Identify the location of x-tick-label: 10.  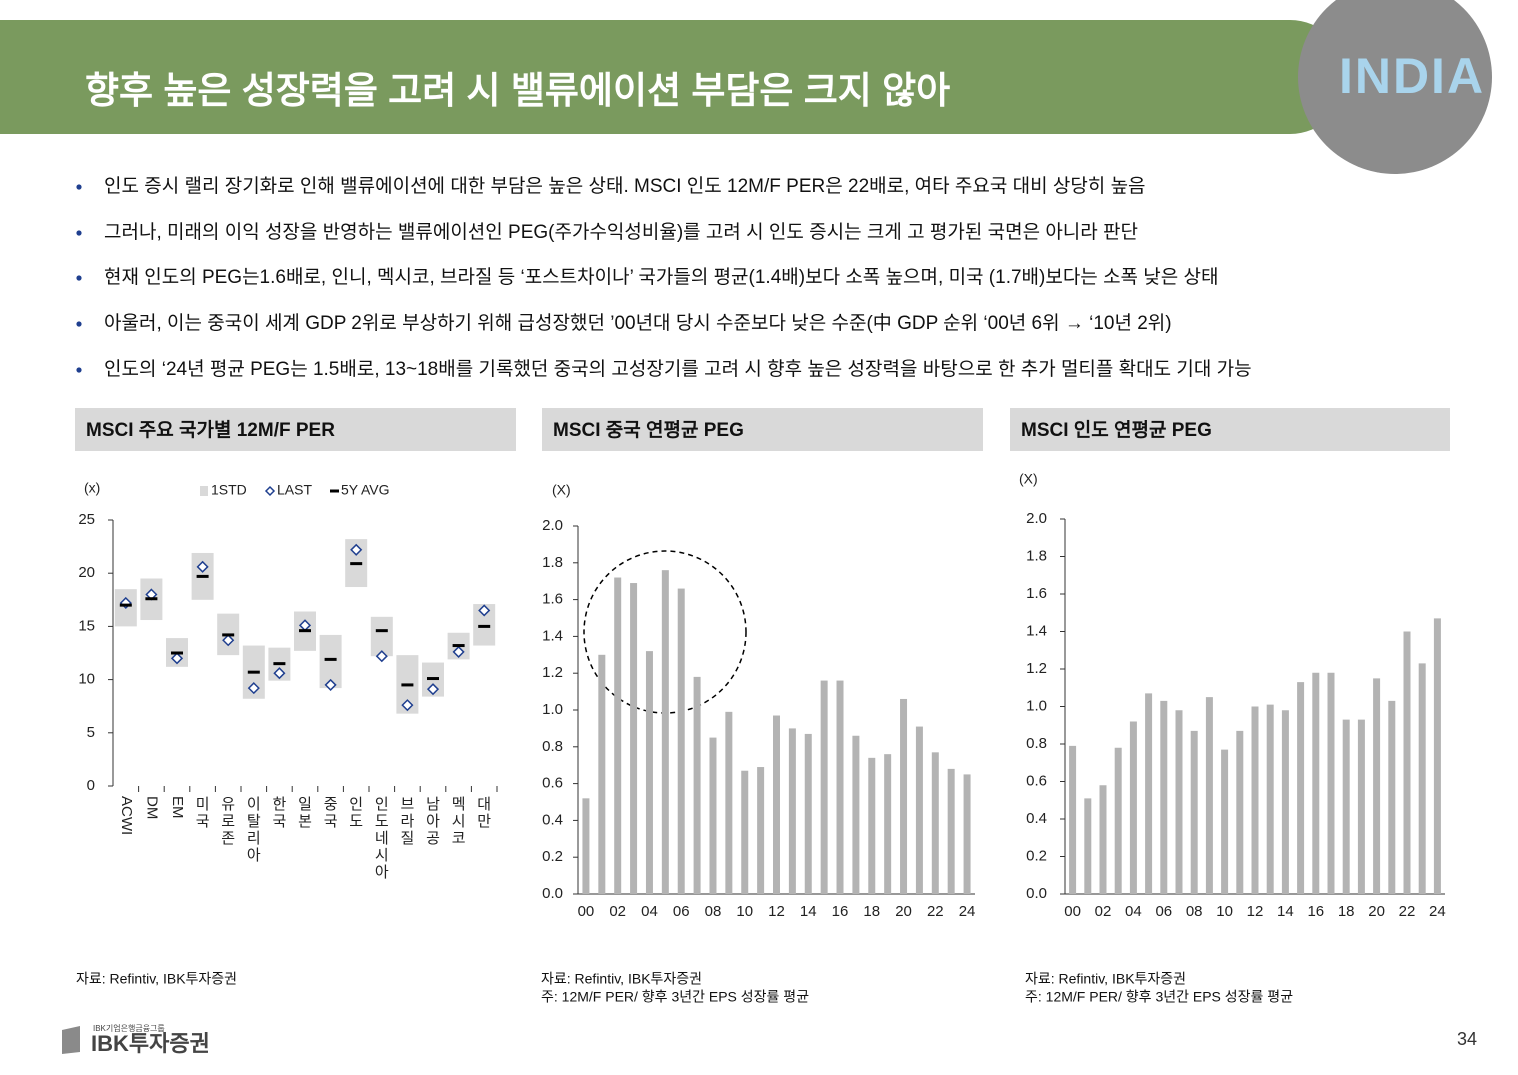
(1224, 911).